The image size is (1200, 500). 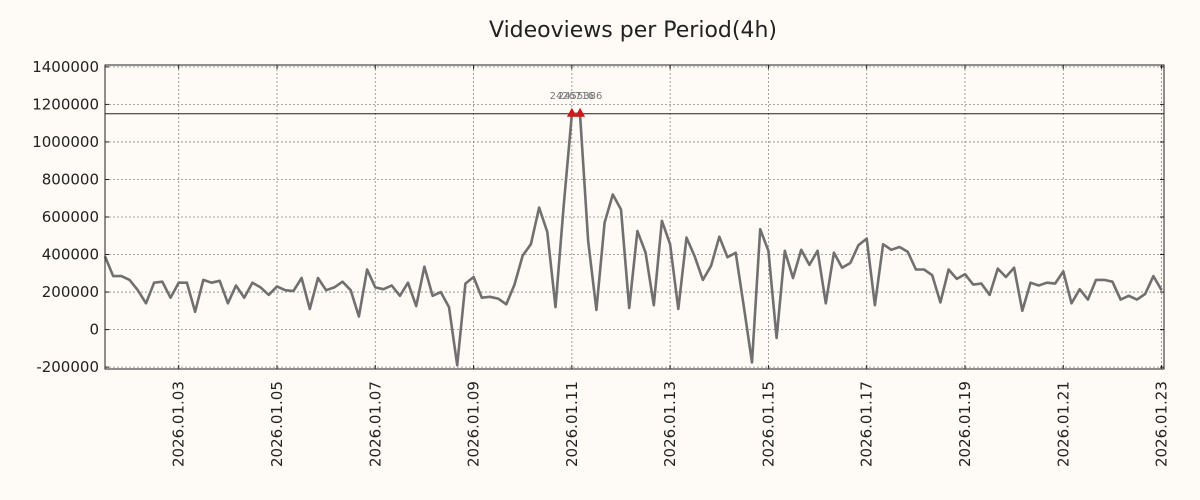 What do you see at coordinates (1063, 424) in the screenshot?
I see `x-tick-label: 2026.01.21` at bounding box center [1063, 424].